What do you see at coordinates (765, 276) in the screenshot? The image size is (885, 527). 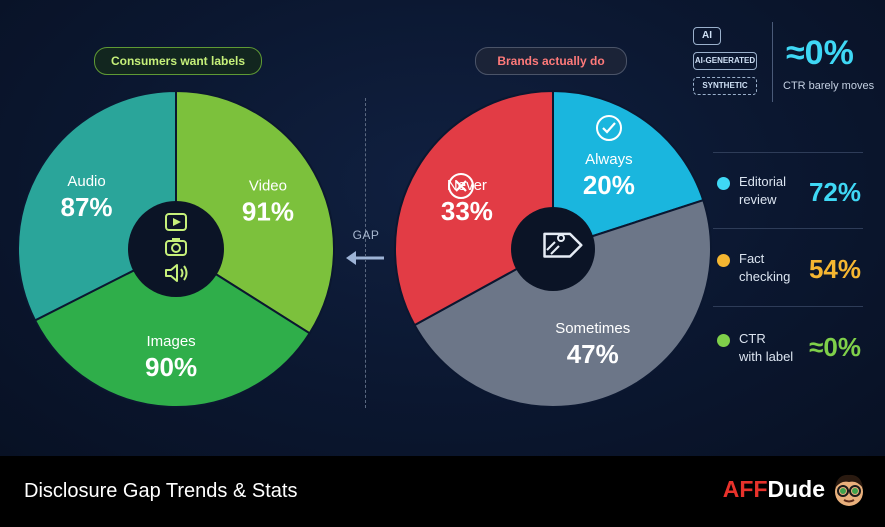 I see `stat-label-line2: checking` at bounding box center [765, 276].